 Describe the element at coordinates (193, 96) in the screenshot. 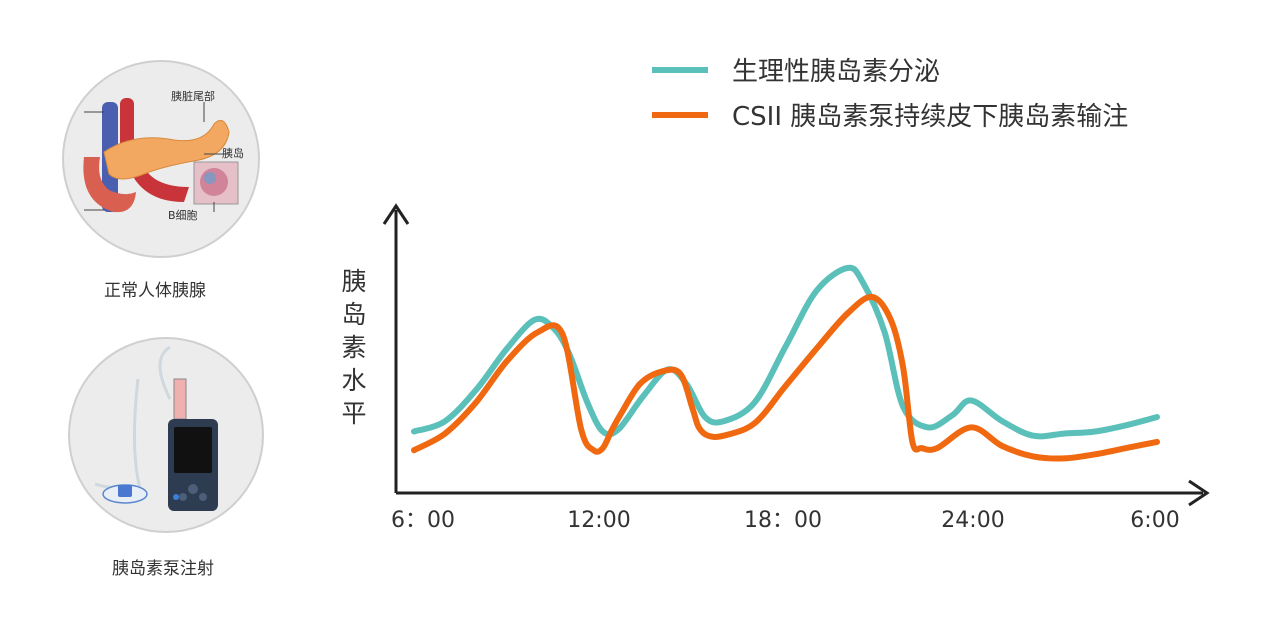

I see `label-pancreas-tail: 胰脏尾部` at that location.